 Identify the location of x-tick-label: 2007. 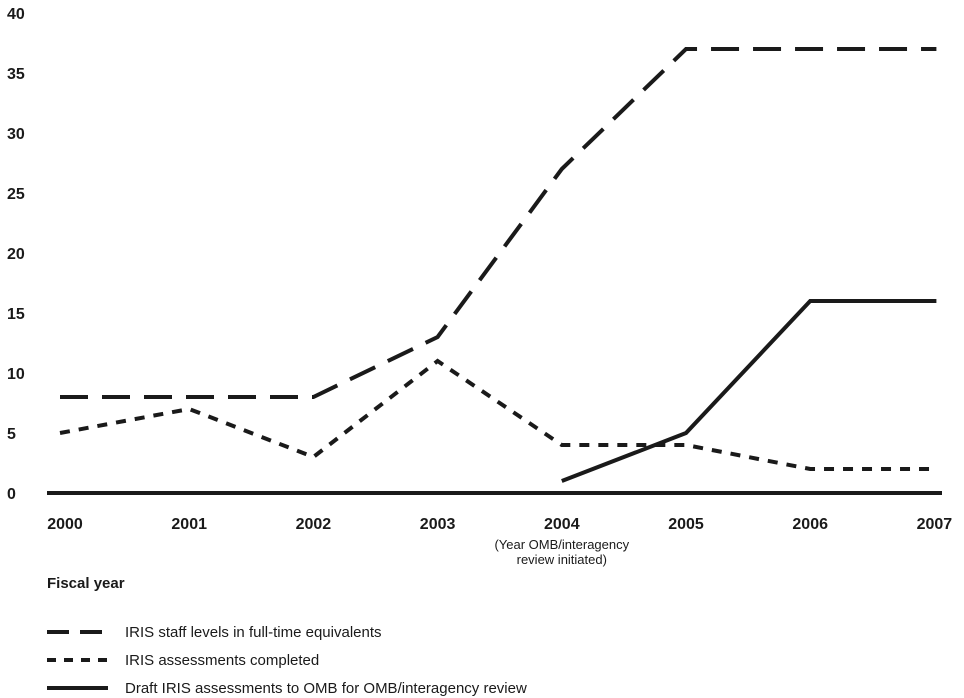
(935, 524).